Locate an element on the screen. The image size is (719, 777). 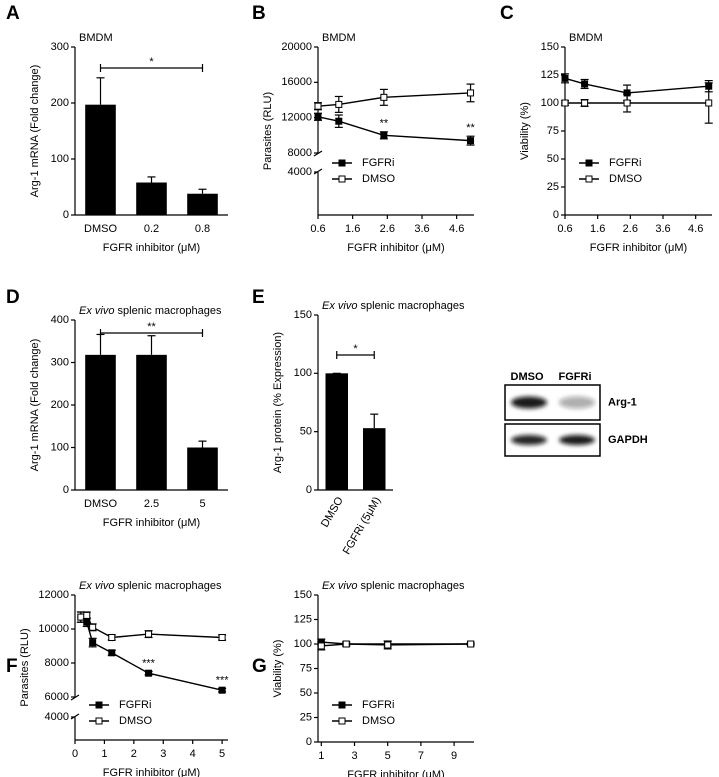
y-tick-label: 300 is located at coordinates (60, 47).